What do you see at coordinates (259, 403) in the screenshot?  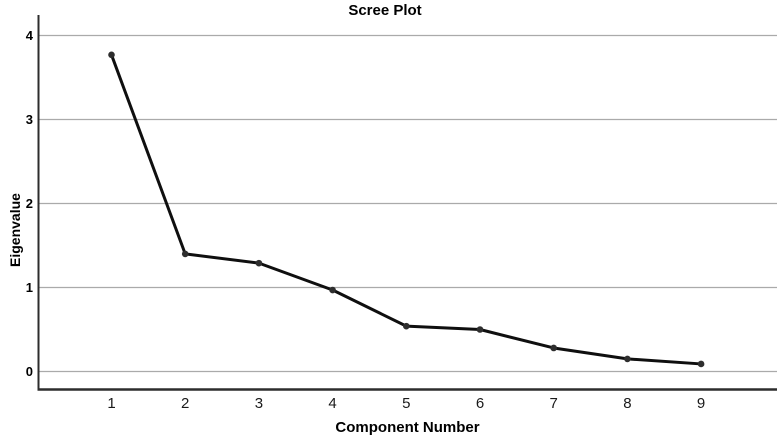 I see `x-tick-label: 3` at bounding box center [259, 403].